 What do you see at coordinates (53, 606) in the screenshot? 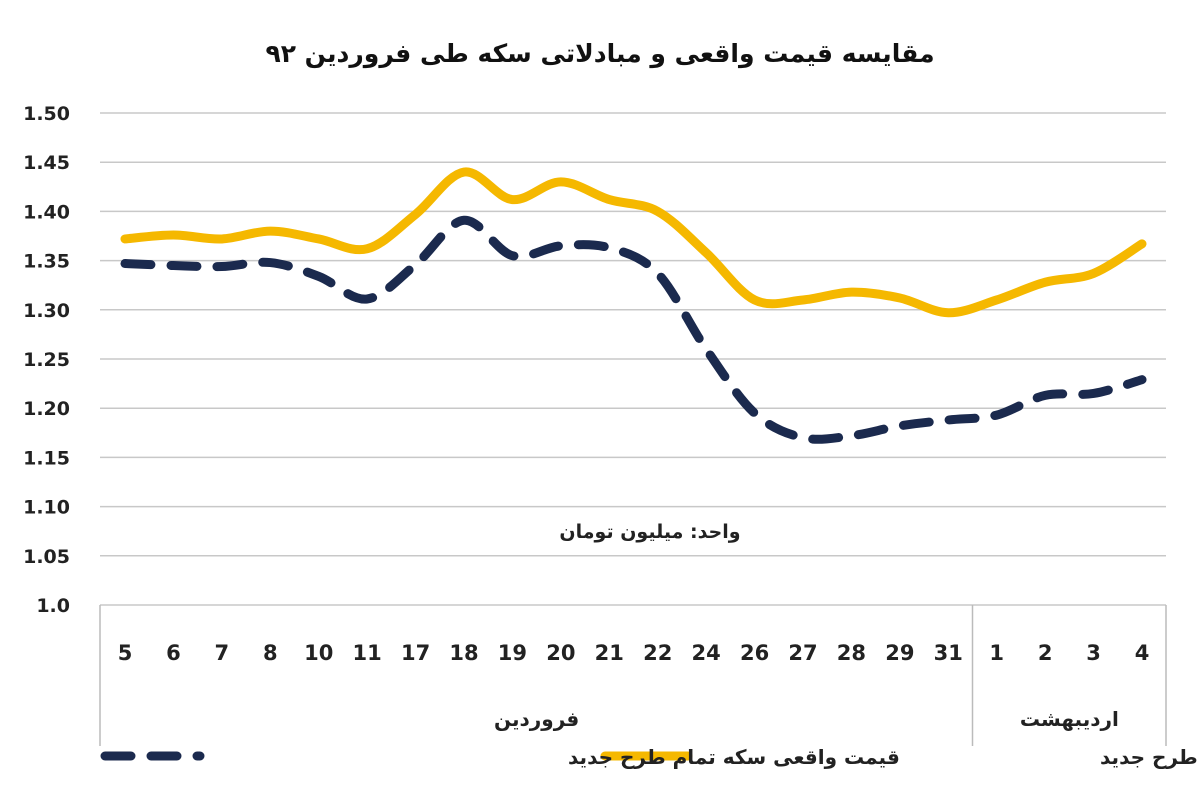
I see `y-tick-label: 1.0` at bounding box center [53, 606].